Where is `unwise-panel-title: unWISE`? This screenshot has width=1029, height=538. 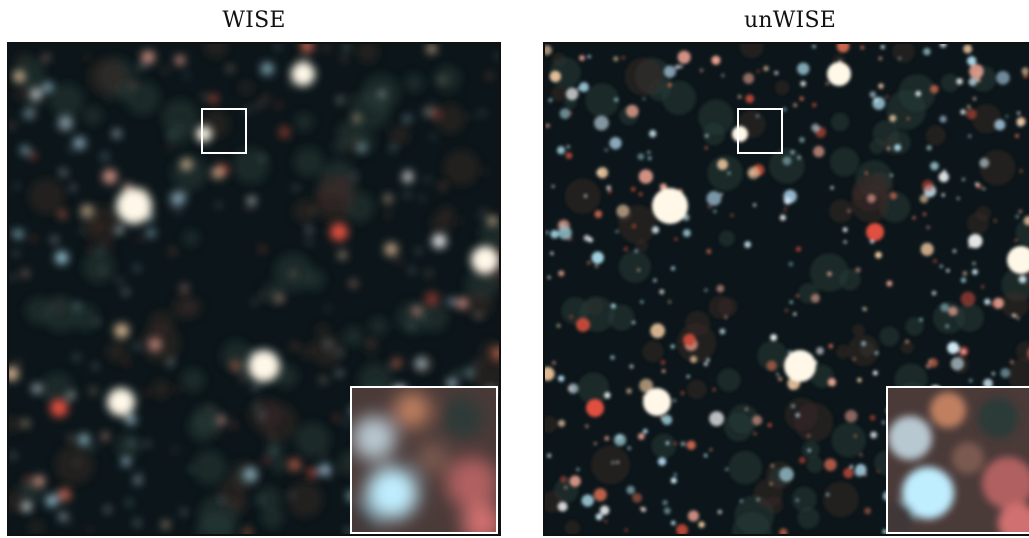 unwise-panel-title: unWISE is located at coordinates (790, 20).